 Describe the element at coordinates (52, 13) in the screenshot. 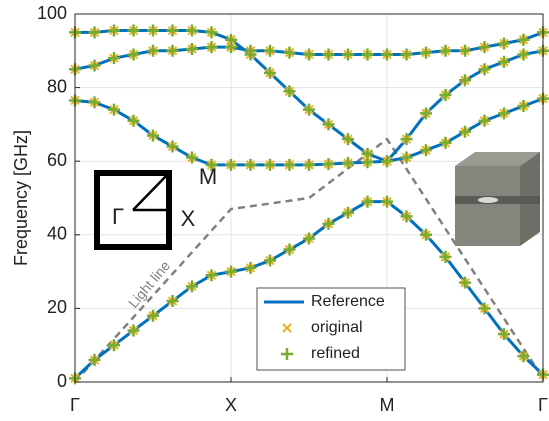

I see `y-tick-label: 100` at that location.